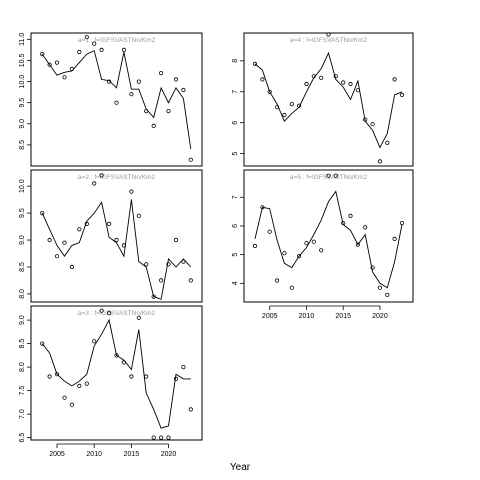 The width and height of the screenshot is (480, 480). Describe the element at coordinates (22, 414) in the screenshot. I see `y-tick-label: 7.0` at that location.